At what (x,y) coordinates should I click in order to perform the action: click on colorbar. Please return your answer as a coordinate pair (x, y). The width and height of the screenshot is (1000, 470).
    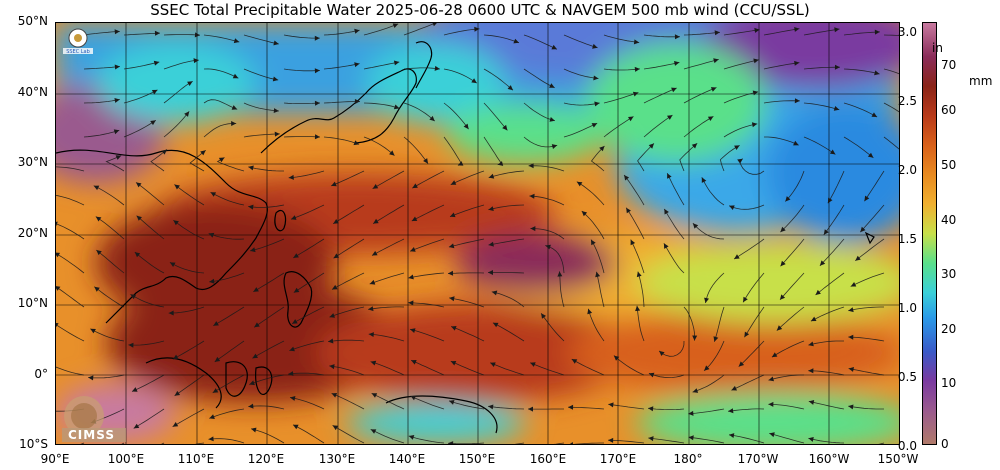
    Looking at the image, I should click on (929, 233).